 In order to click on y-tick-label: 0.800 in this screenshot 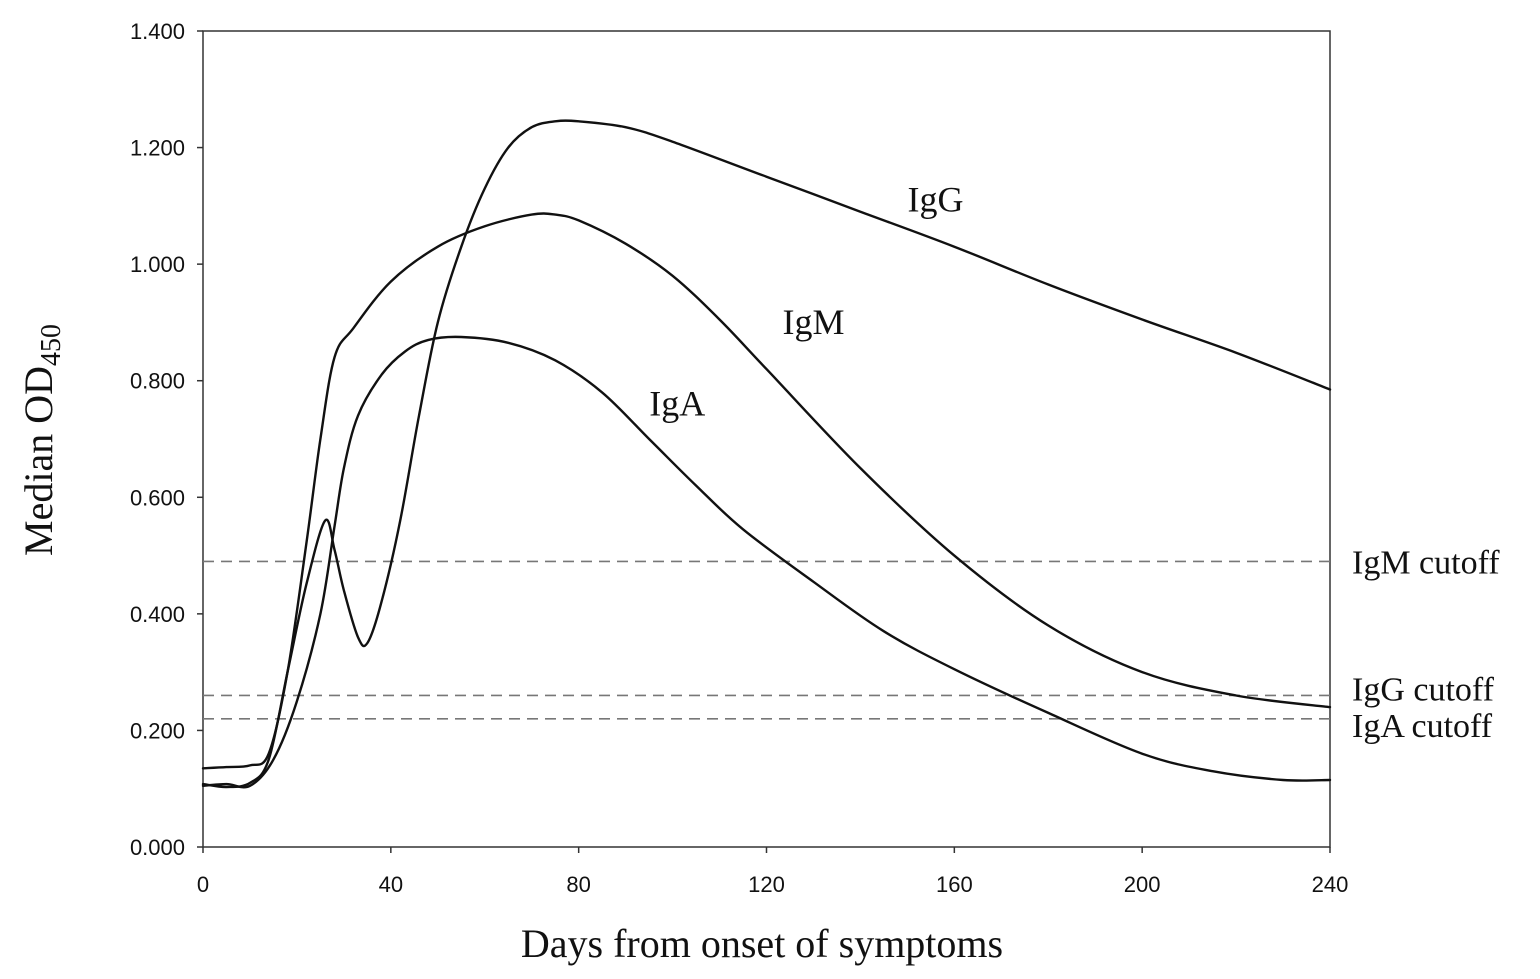, I will do `click(157, 381)`.